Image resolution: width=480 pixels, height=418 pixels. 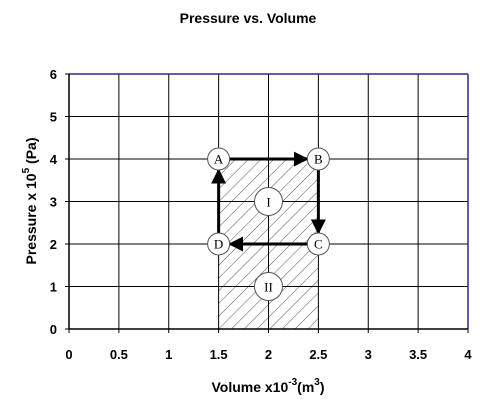 I want to click on point-c-marker, so click(x=318, y=244).